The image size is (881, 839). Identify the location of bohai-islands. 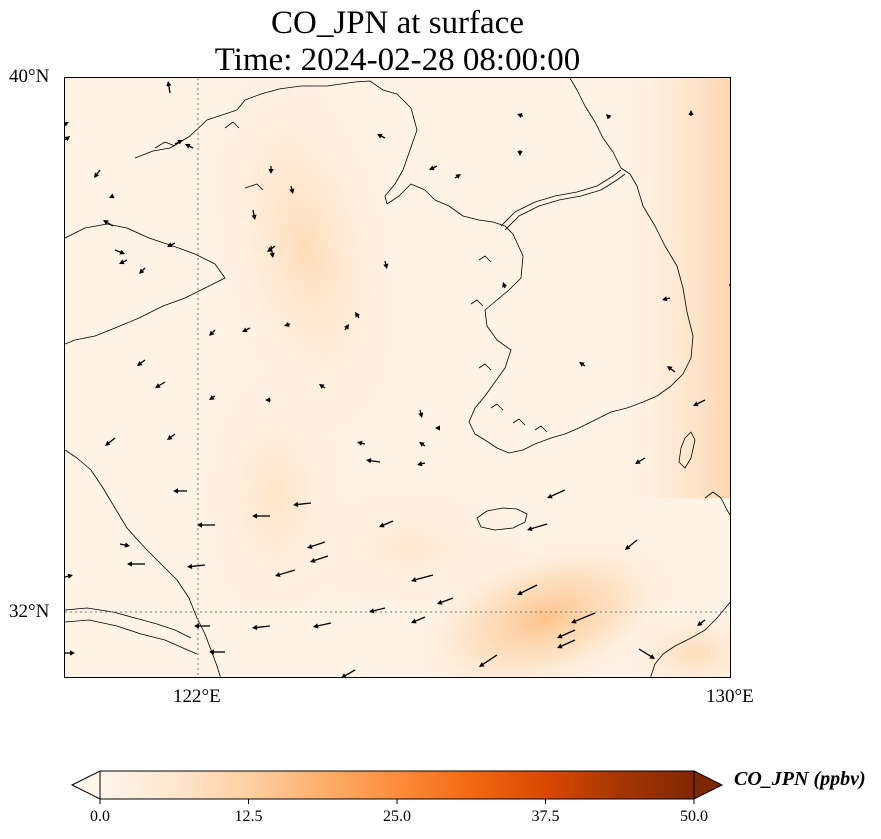
(209, 156).